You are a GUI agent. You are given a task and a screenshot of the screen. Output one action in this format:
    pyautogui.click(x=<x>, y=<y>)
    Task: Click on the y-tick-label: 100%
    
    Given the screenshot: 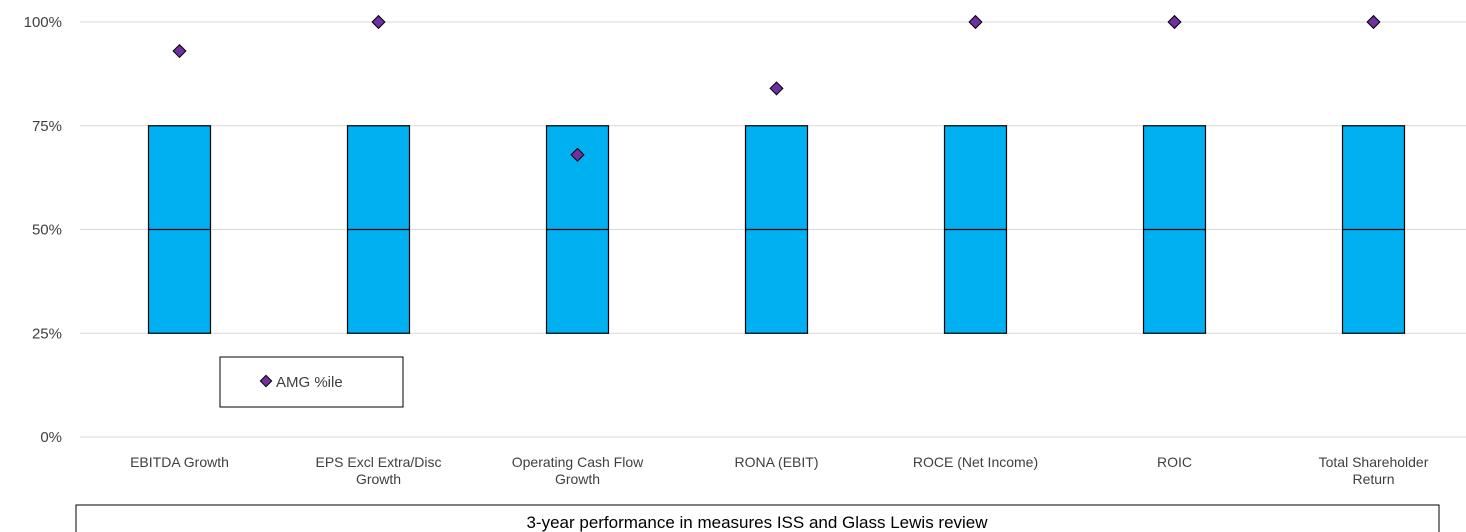 What is the action you would take?
    pyautogui.click(x=43, y=22)
    